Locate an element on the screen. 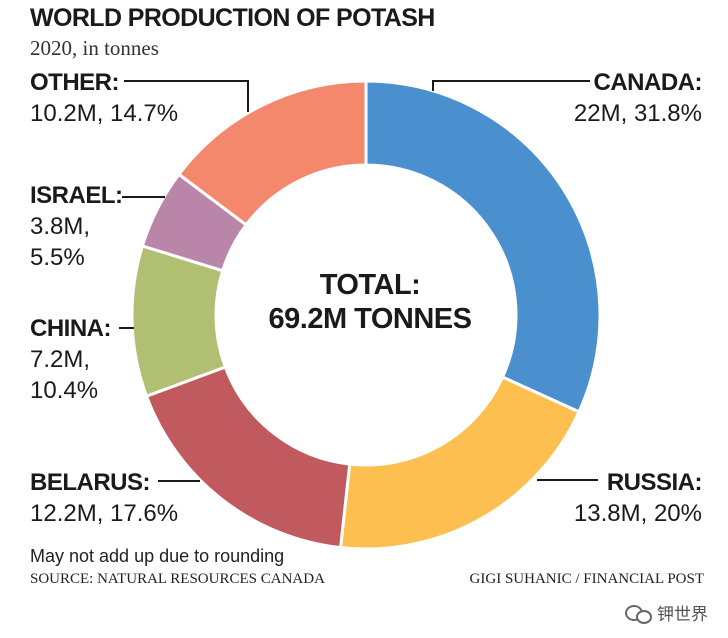 This screenshot has width=728, height=638. label-belarus-name: BELARUS: is located at coordinates (90, 482).